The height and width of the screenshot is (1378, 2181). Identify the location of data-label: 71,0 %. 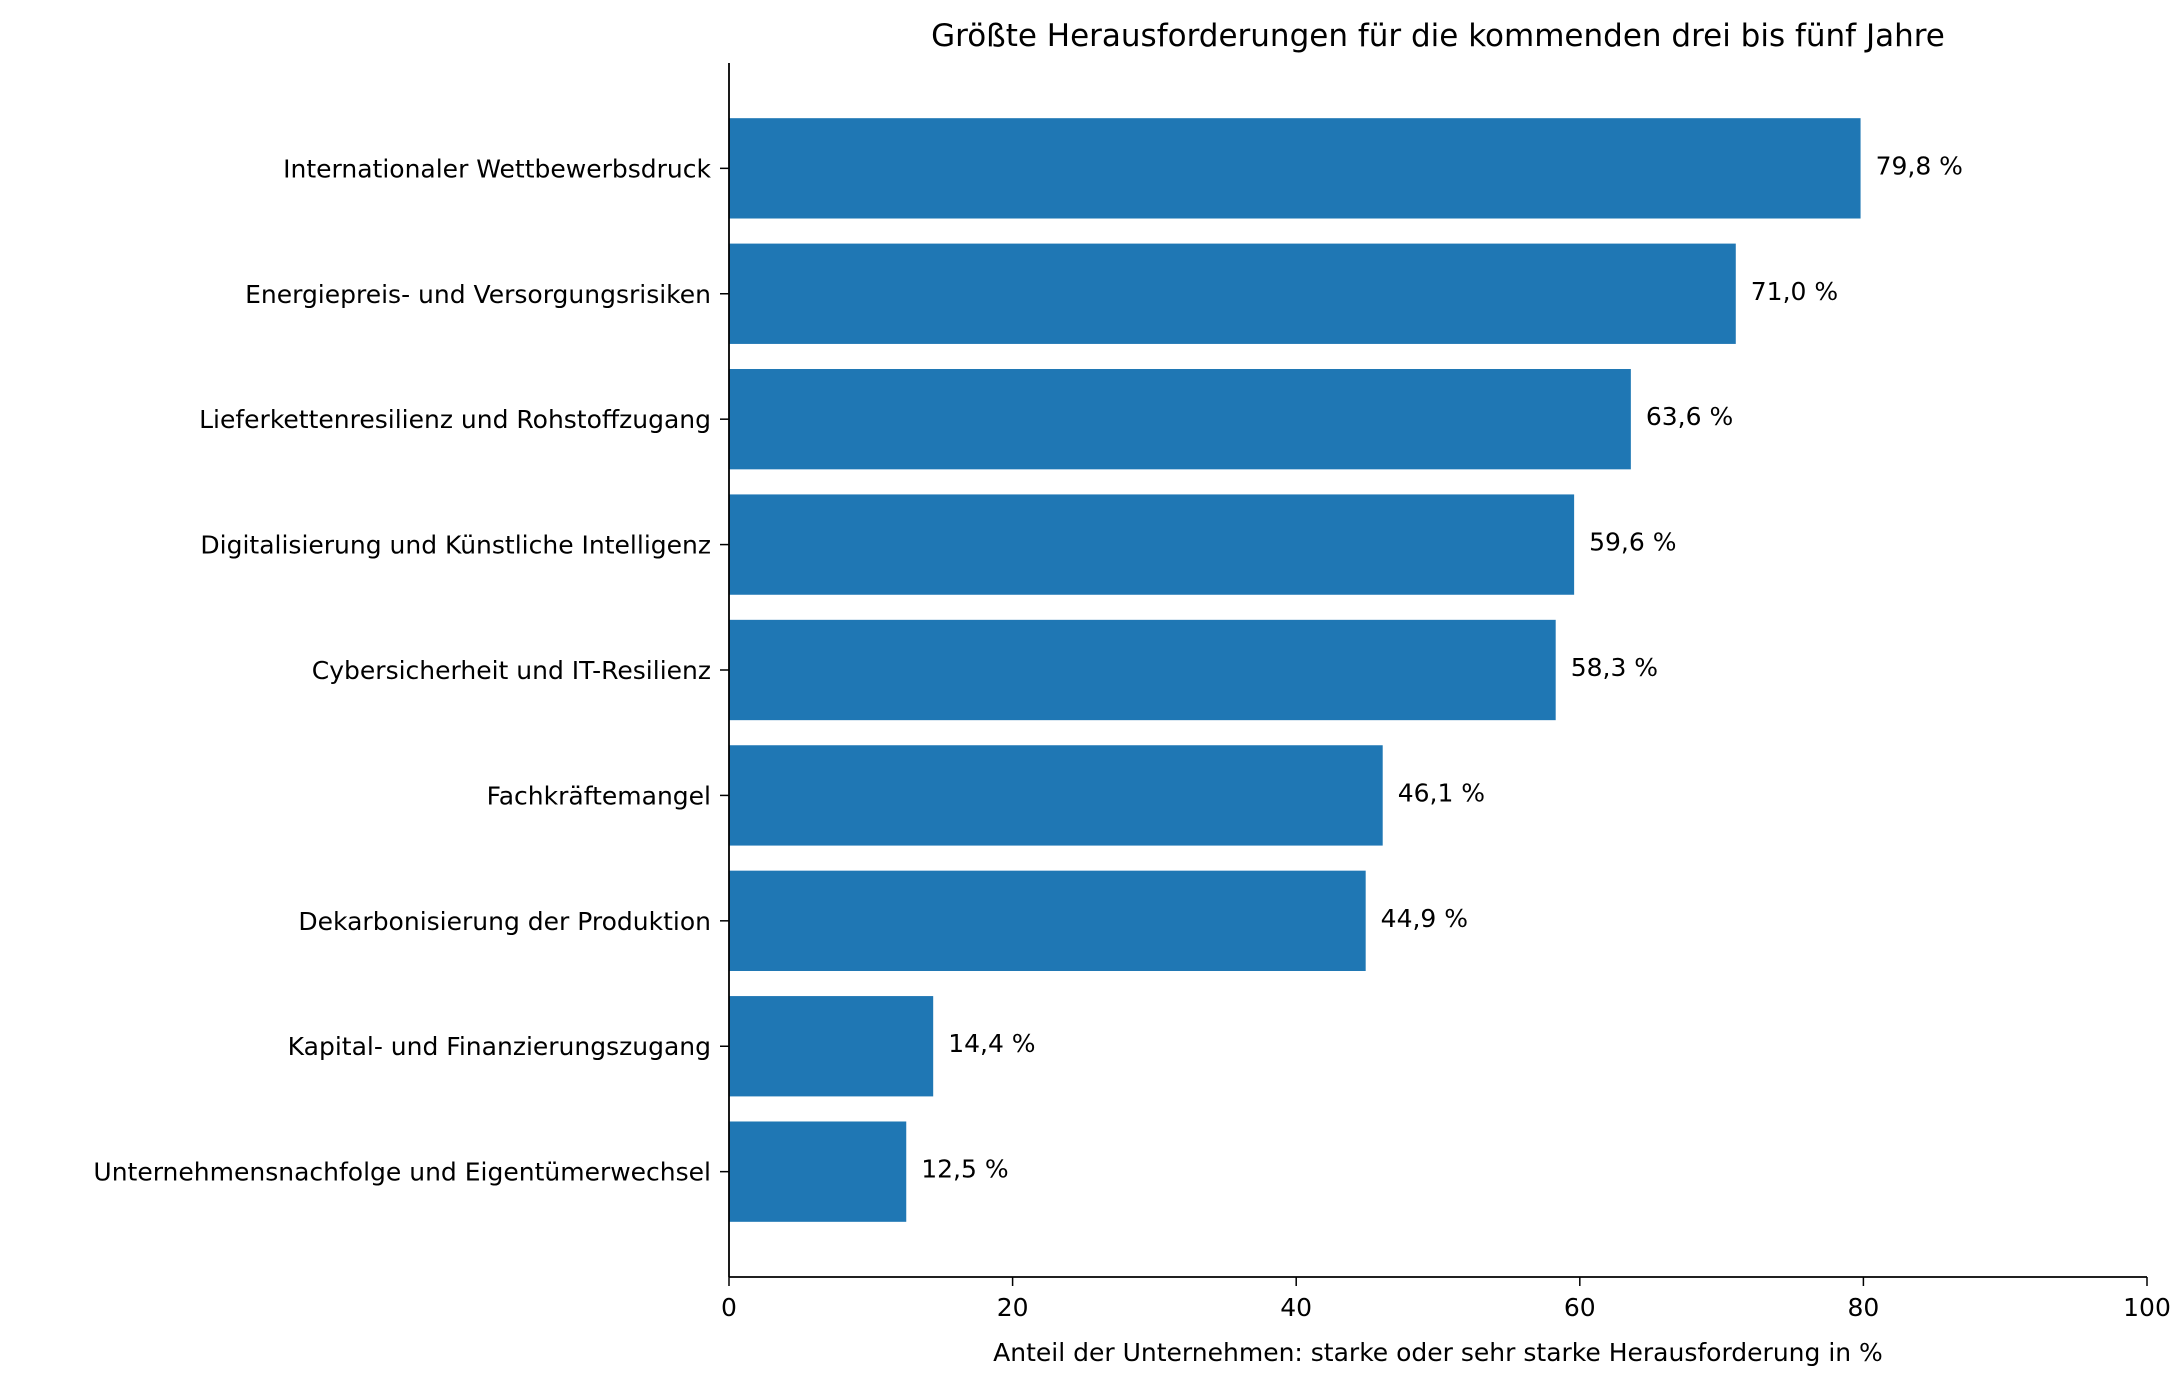
(1794, 291).